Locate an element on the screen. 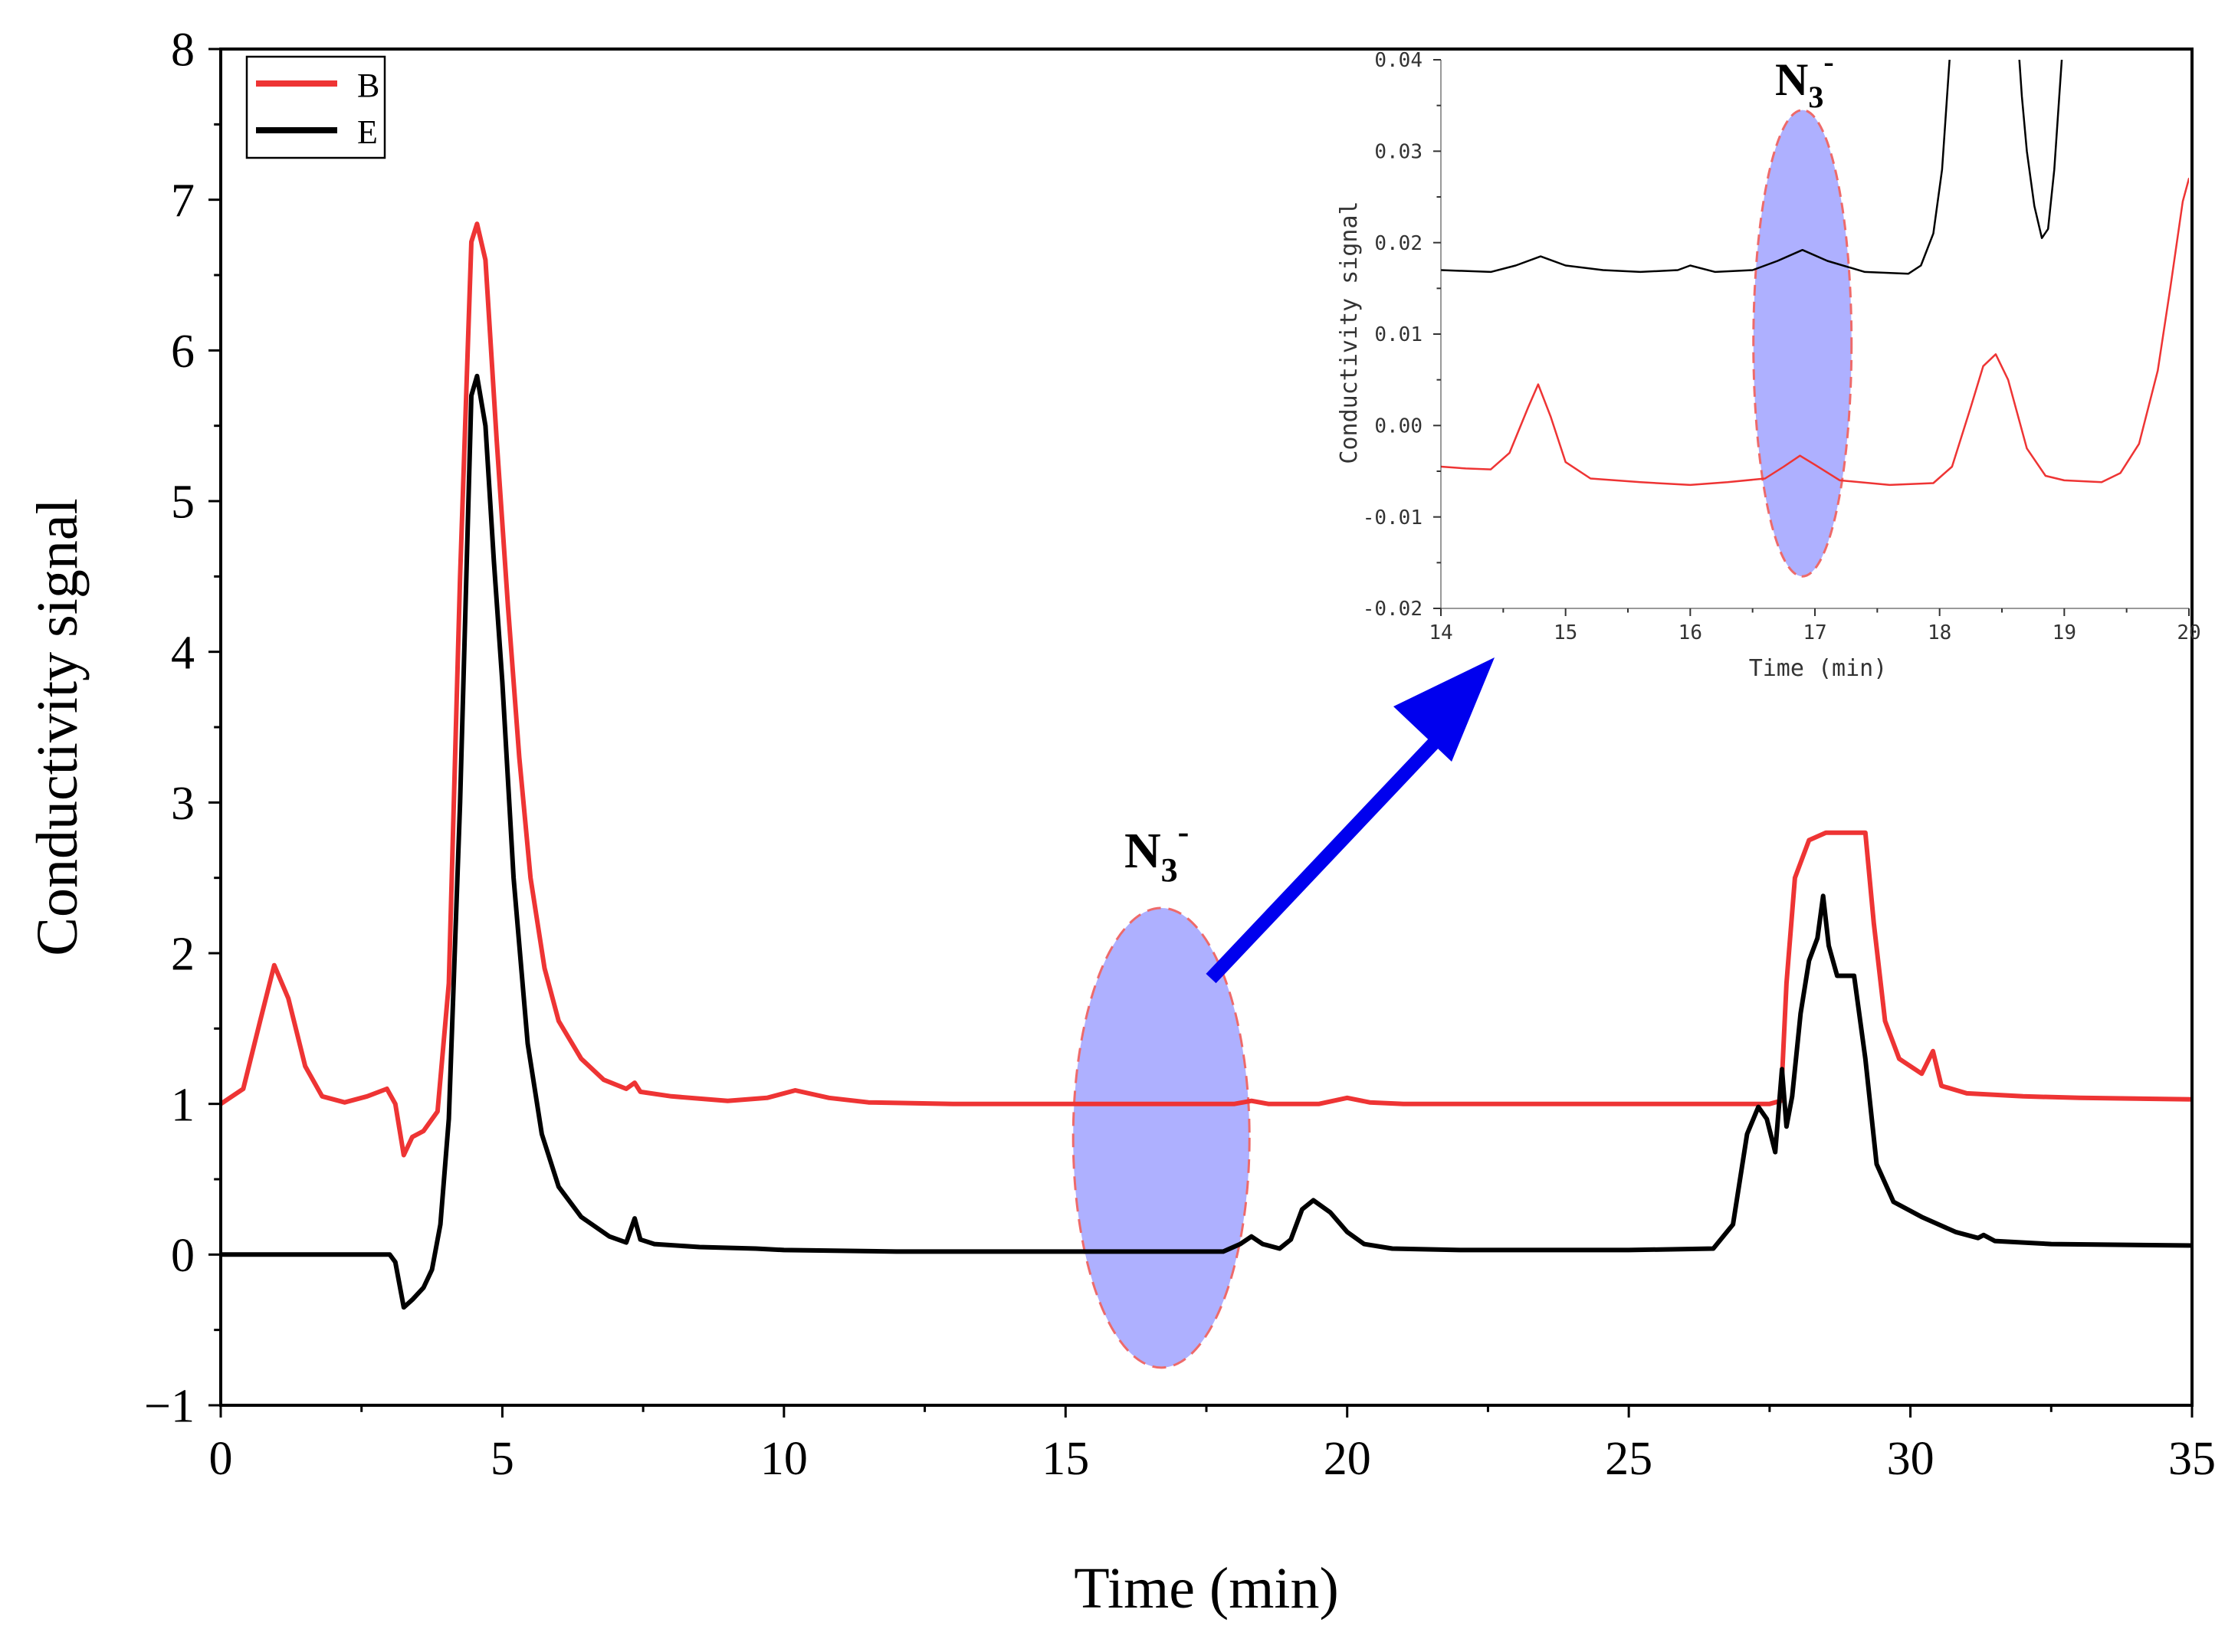 Image resolution: width=2238 pixels, height=1652 pixels. main-y-tick-label-2: 2 is located at coordinates (183, 955).